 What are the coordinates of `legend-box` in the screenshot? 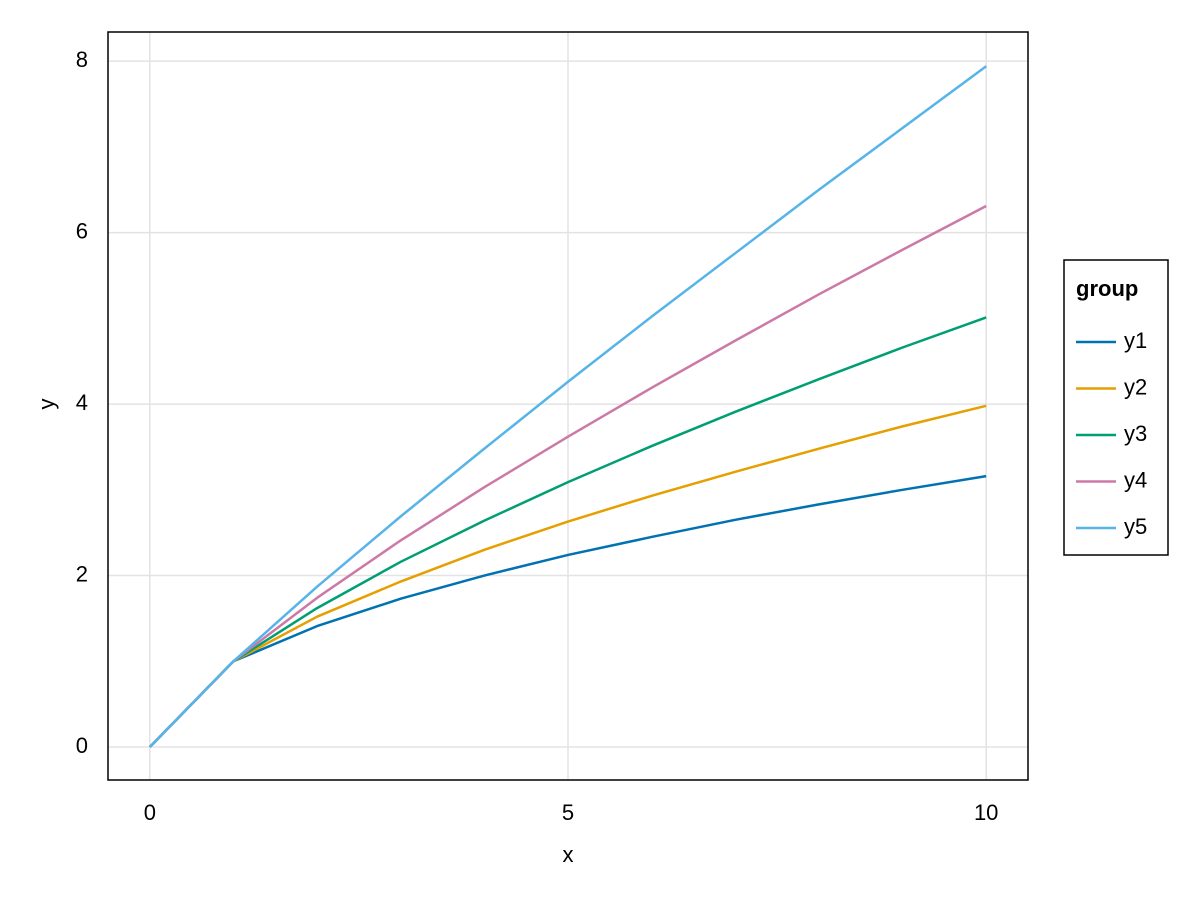 It's located at (1116, 407).